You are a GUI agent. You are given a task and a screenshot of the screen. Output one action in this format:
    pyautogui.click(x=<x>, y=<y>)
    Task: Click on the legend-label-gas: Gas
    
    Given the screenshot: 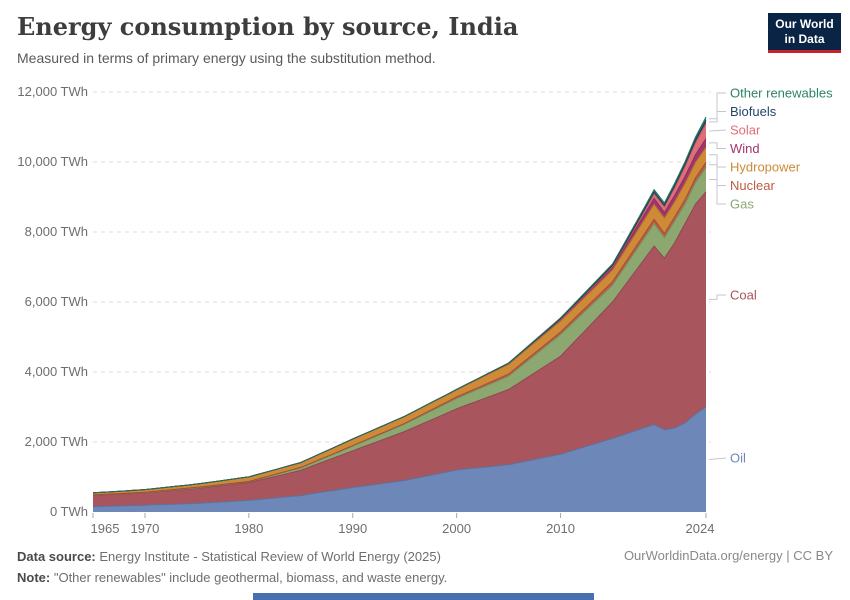 What is the action you would take?
    pyautogui.click(x=742, y=204)
    